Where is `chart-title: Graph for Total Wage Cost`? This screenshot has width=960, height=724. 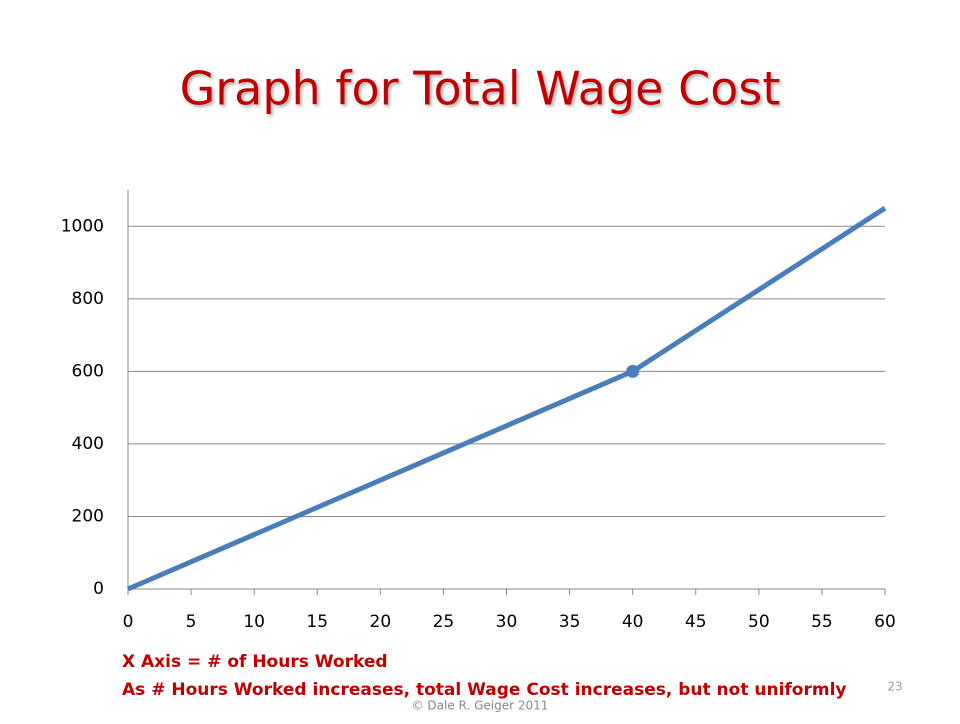 chart-title: Graph for Total Wage Cost is located at coordinates (480, 89).